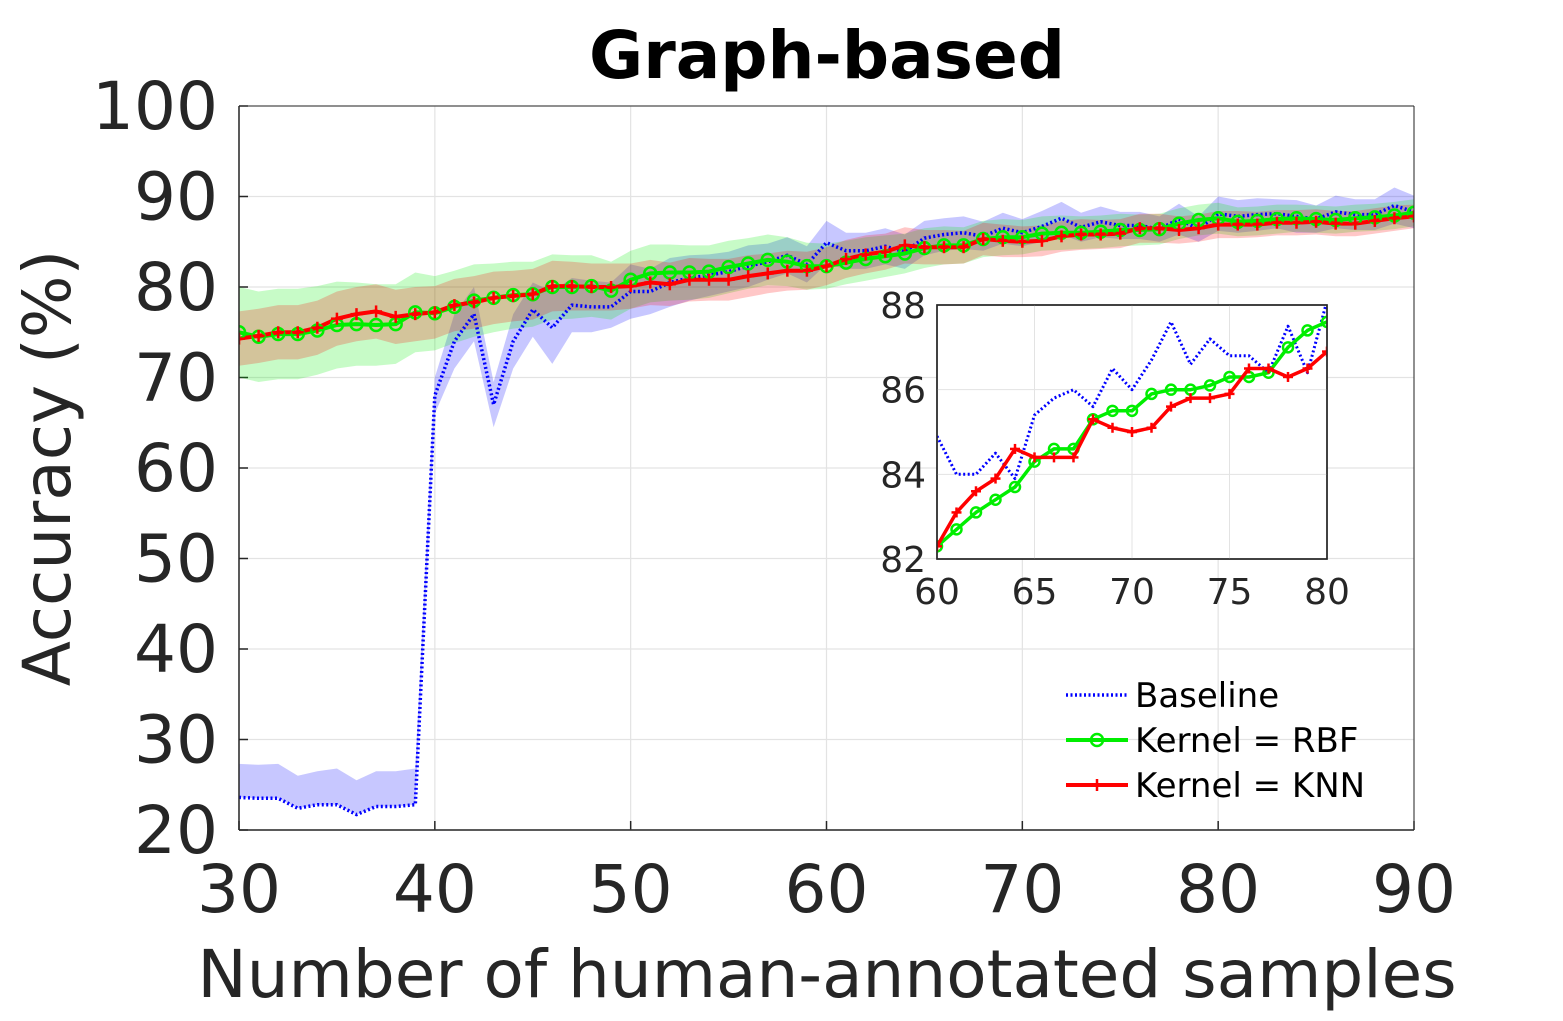 Image resolution: width=1563 pixels, height=1021 pixels. I want to click on y-tick-label: 40, so click(176, 649).